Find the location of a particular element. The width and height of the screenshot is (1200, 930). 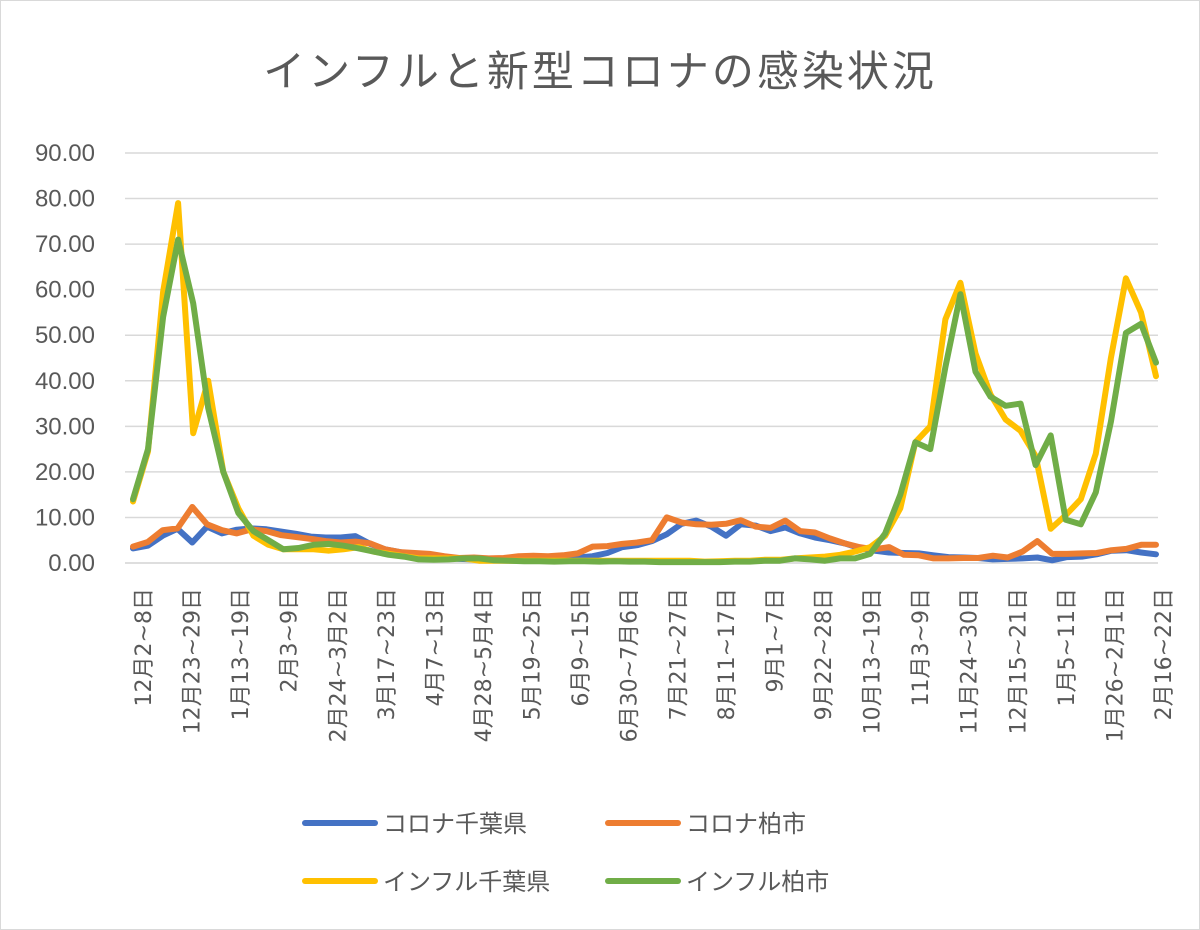

legend-label: コロナ千葉県 is located at coordinates (455, 824).